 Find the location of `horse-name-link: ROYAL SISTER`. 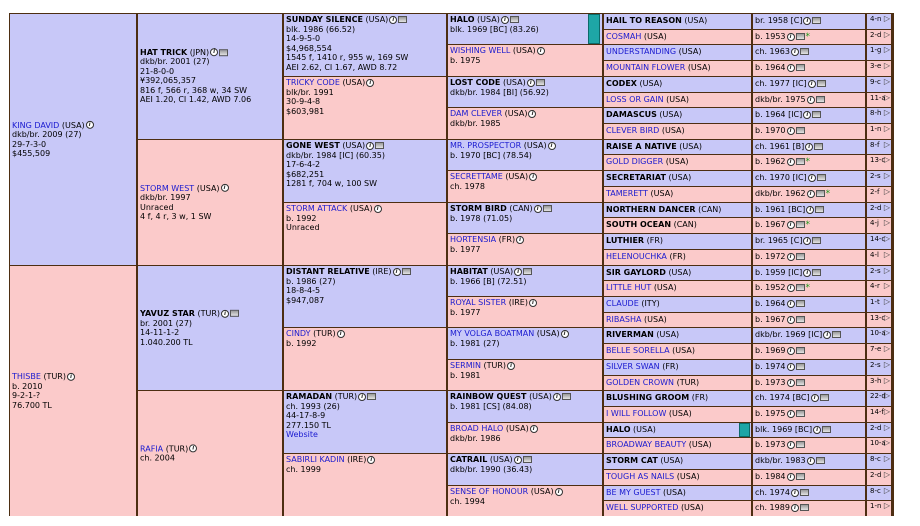

horse-name-link: ROYAL SISTER is located at coordinates (478, 302).